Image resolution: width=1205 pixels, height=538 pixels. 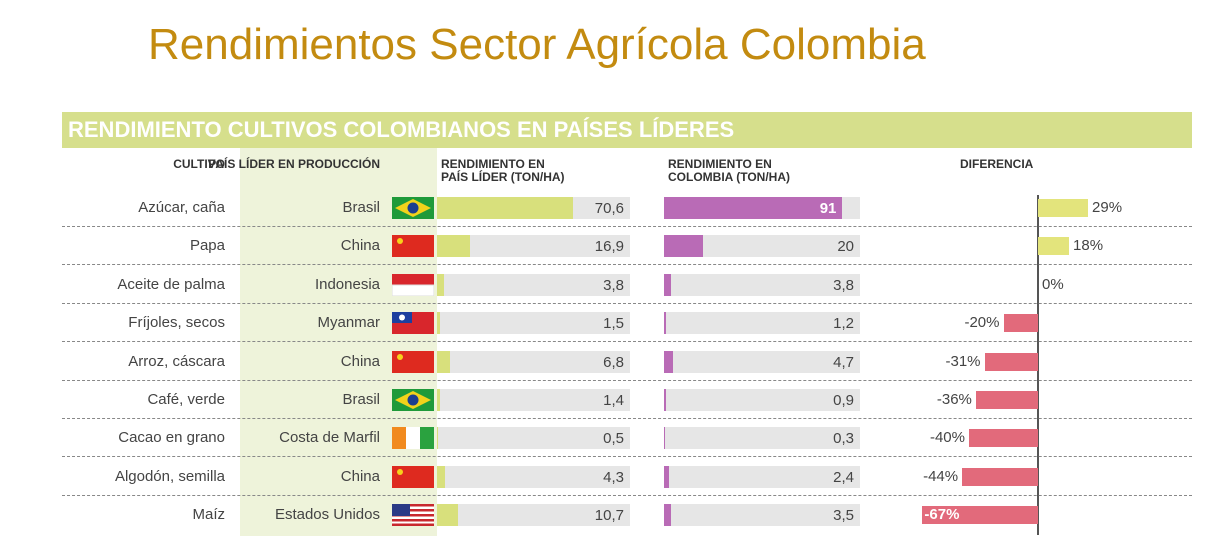 I want to click on page-title: Rendimientos Sector Agrícola Colombia, so click(x=537, y=44).